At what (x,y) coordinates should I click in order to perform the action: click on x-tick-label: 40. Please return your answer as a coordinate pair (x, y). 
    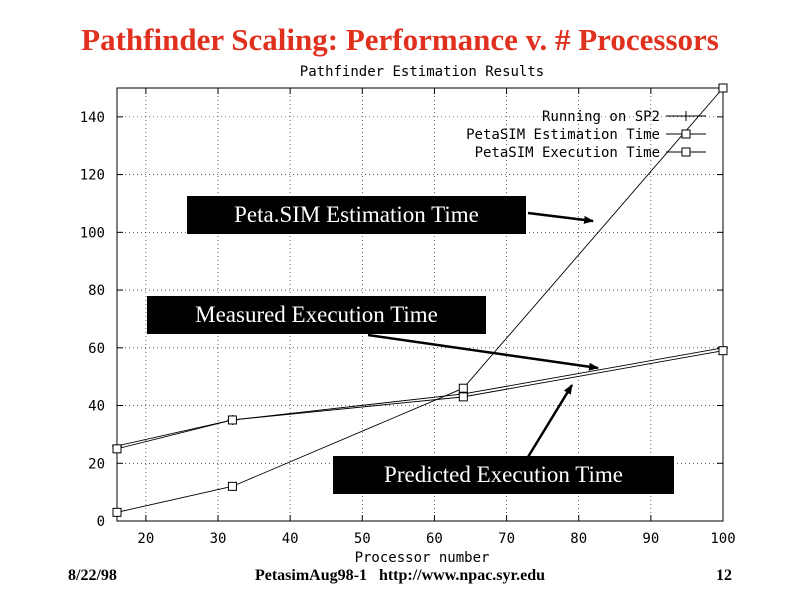
    Looking at the image, I should click on (290, 539).